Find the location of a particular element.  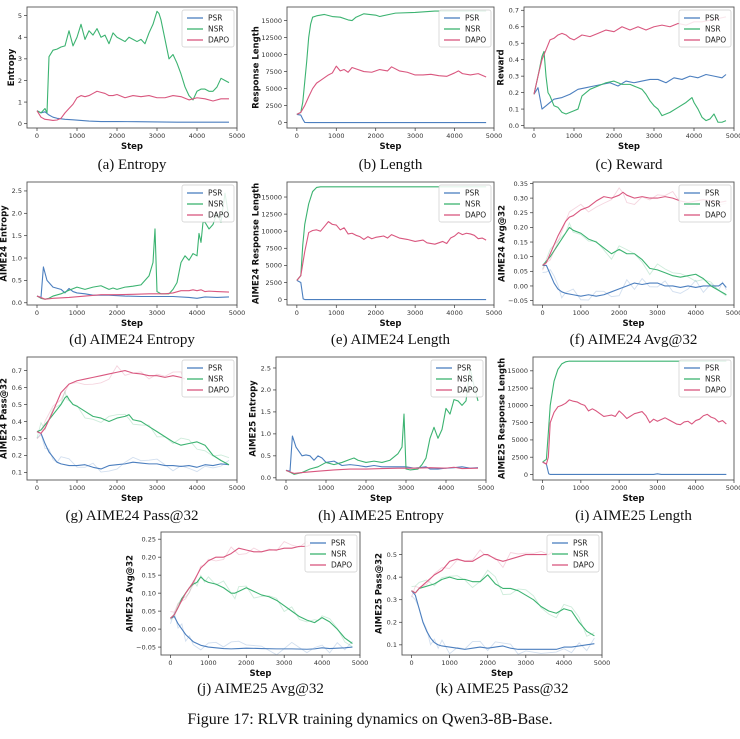

subplot-caption-j: (j) AIME25 Avg@32 is located at coordinates (260, 689).